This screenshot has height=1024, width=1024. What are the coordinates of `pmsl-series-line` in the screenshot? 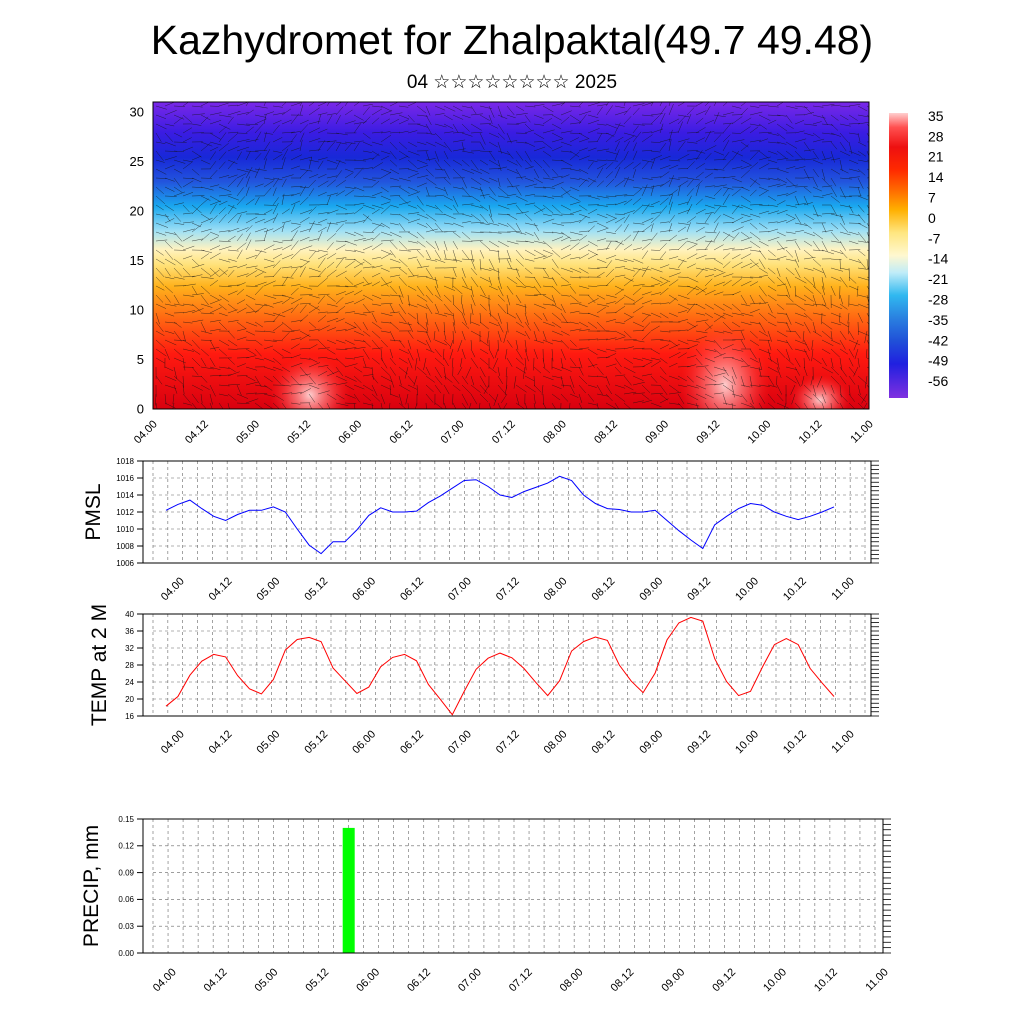 It's located at (500, 515).